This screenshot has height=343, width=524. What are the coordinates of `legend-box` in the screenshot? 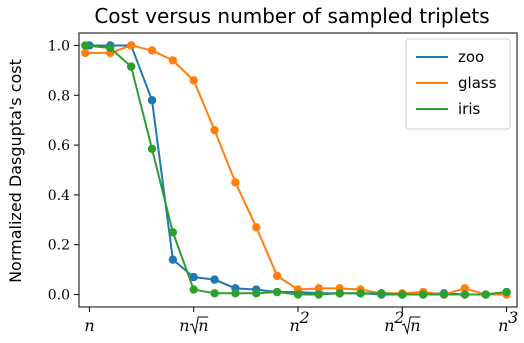 It's located at (458, 84).